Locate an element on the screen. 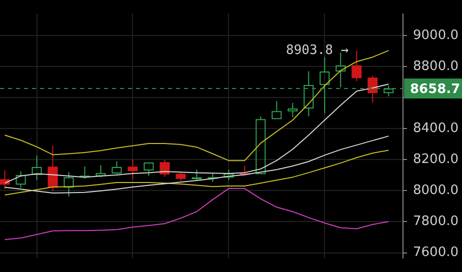 The height and width of the screenshot is (272, 462). y-tick-label: 8400.0 is located at coordinates (435, 128).